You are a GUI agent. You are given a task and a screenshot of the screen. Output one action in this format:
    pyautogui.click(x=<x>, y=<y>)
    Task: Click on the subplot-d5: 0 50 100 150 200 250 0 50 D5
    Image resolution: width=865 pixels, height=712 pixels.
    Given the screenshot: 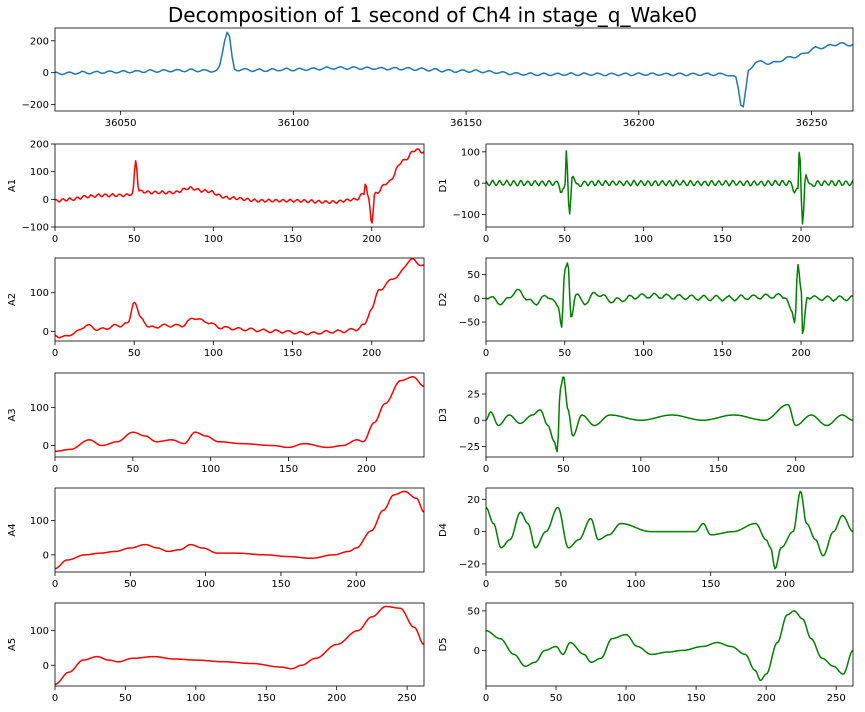 What is the action you would take?
    pyautogui.click(x=646, y=653)
    